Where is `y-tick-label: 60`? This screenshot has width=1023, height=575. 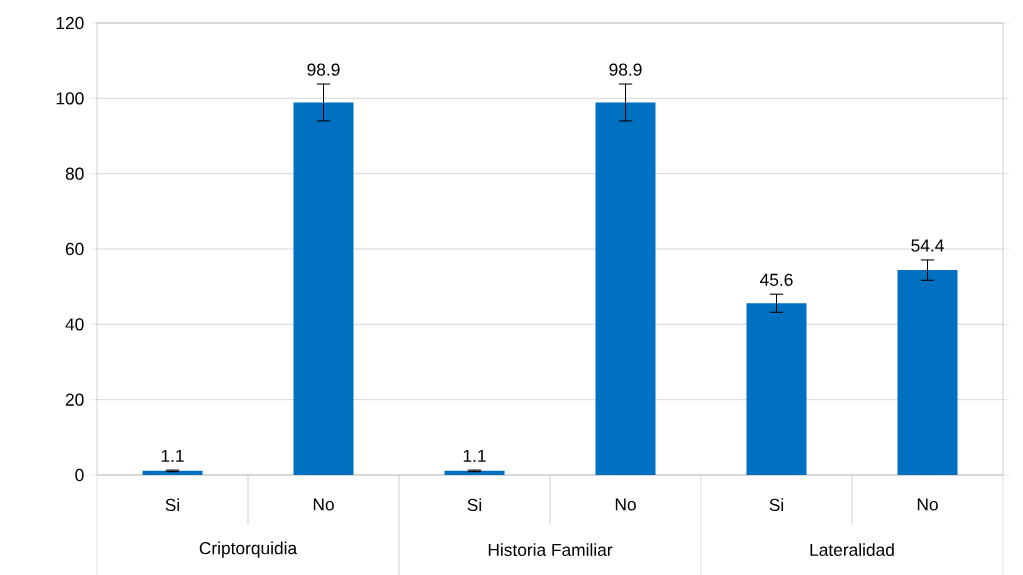
y-tick-label: 60 is located at coordinates (74, 249).